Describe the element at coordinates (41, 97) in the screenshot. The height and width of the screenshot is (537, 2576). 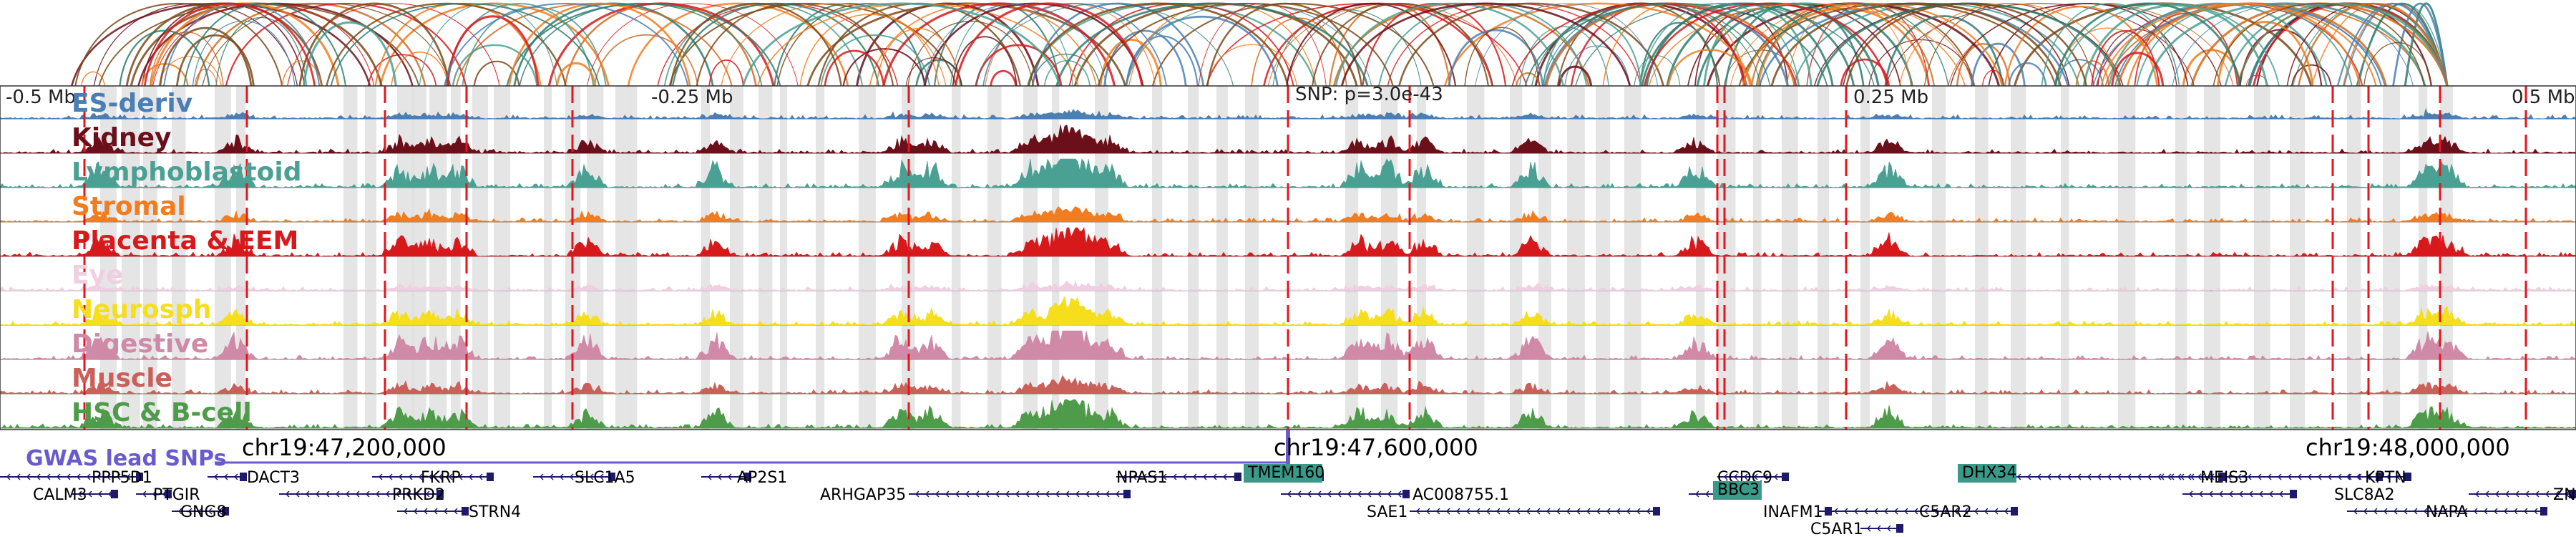
I see `distance-label-minus-0-5: -0.5 Mb` at that location.